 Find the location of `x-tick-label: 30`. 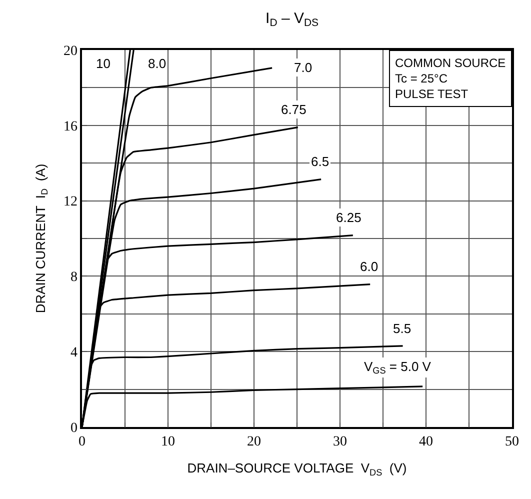

x-tick-label: 30 is located at coordinates (340, 442).